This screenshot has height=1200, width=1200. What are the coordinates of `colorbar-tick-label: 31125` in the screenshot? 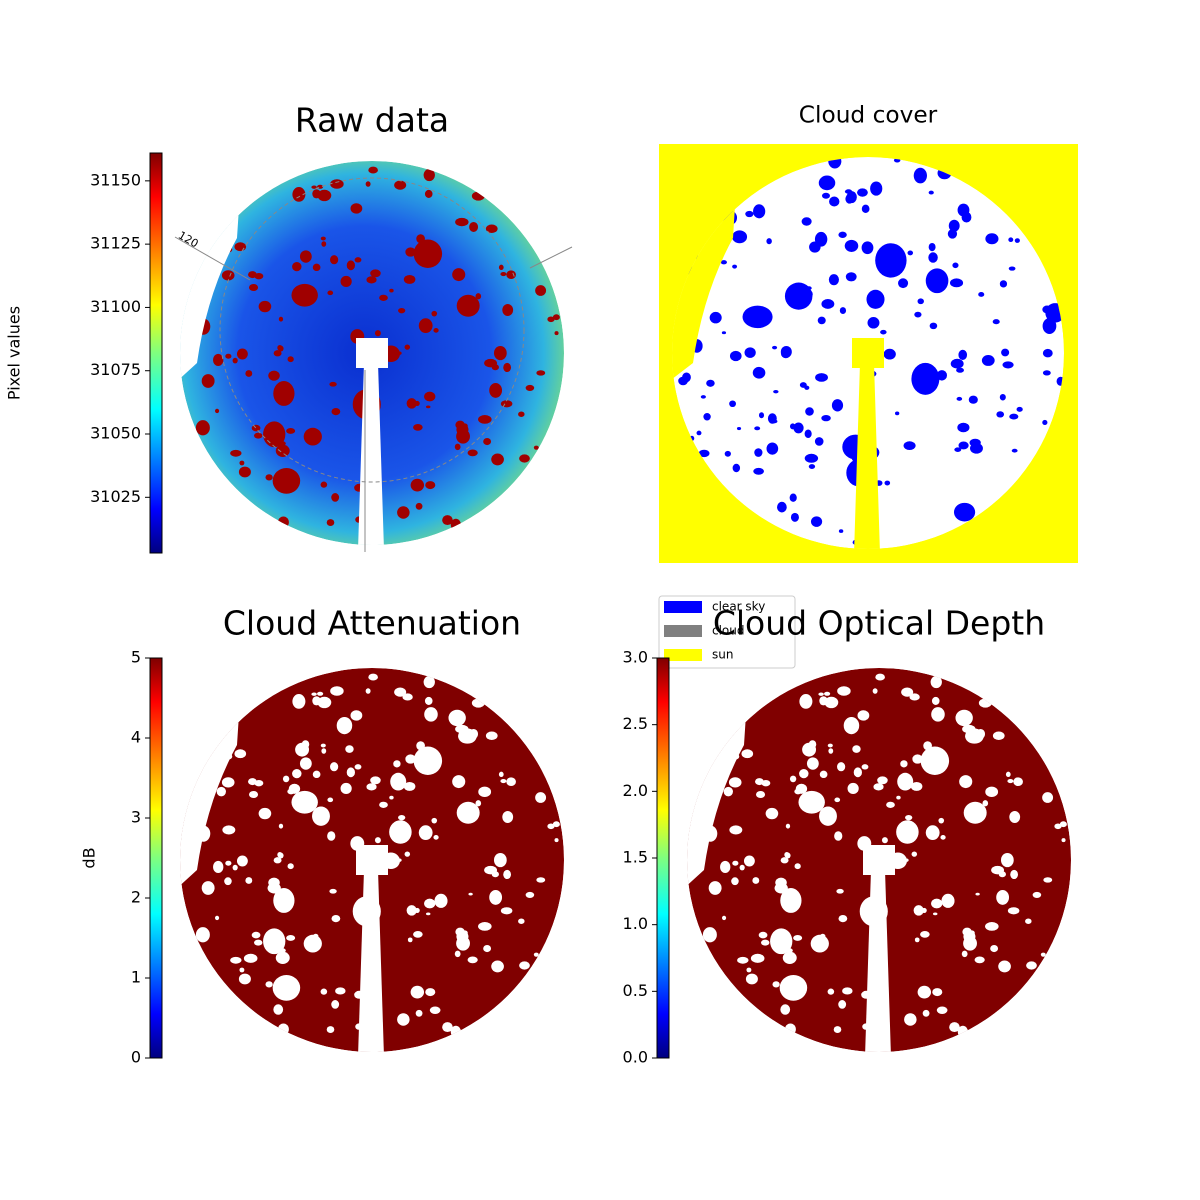 It's located at (115, 243).